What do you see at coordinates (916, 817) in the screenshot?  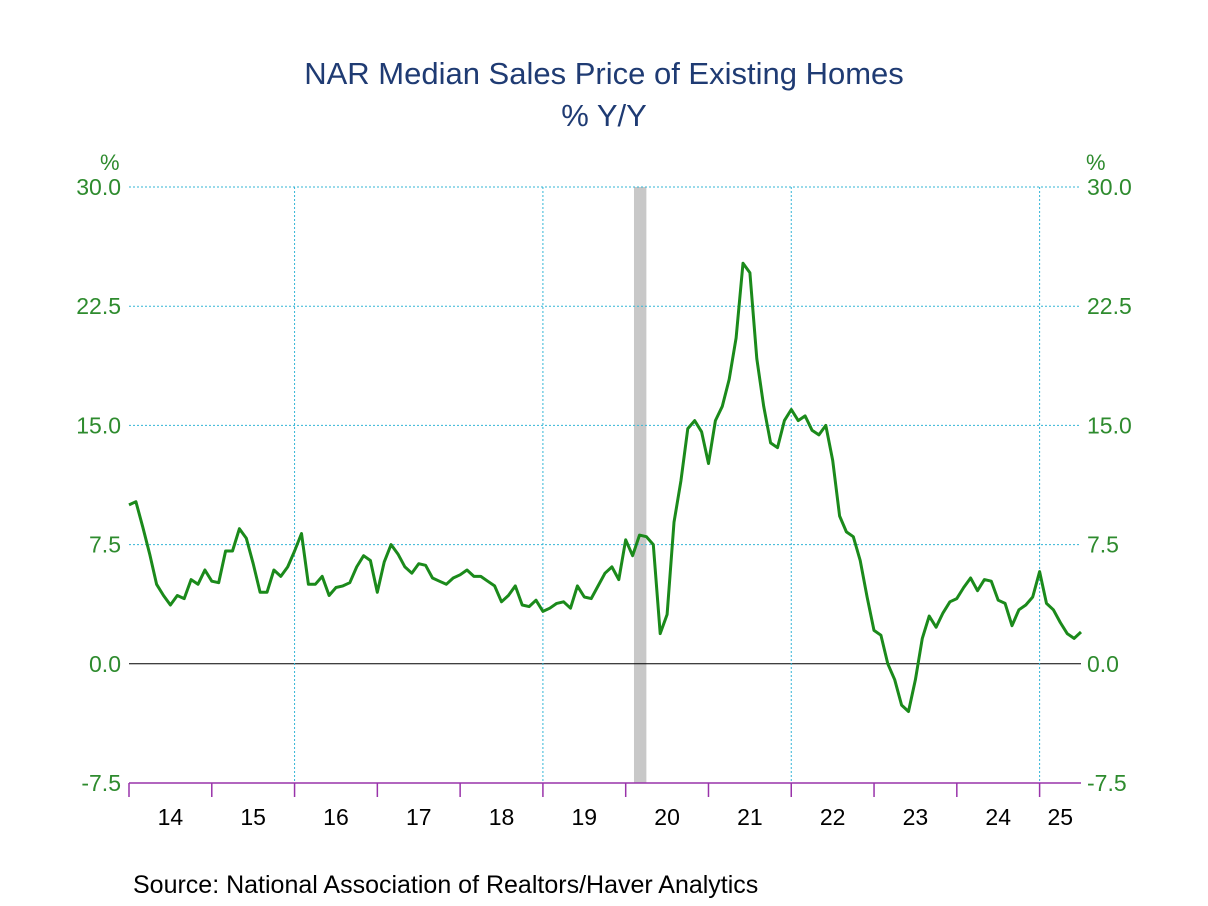 I see `x-tick-label-23: 23` at bounding box center [916, 817].